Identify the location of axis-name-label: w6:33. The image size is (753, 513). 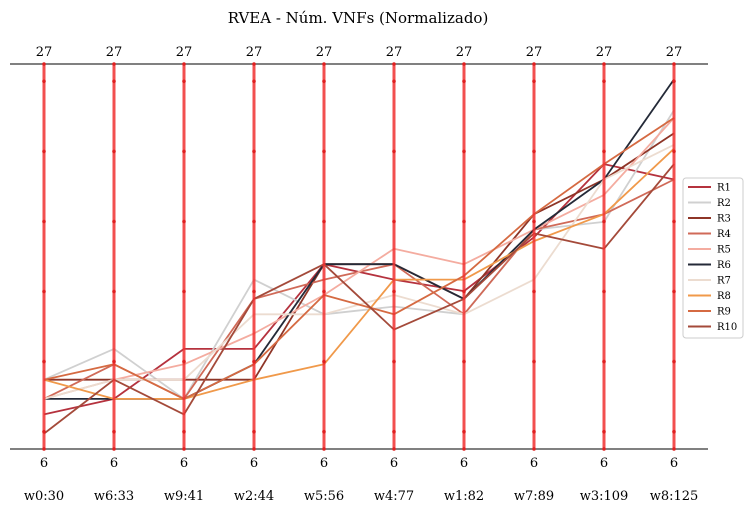
(114, 496).